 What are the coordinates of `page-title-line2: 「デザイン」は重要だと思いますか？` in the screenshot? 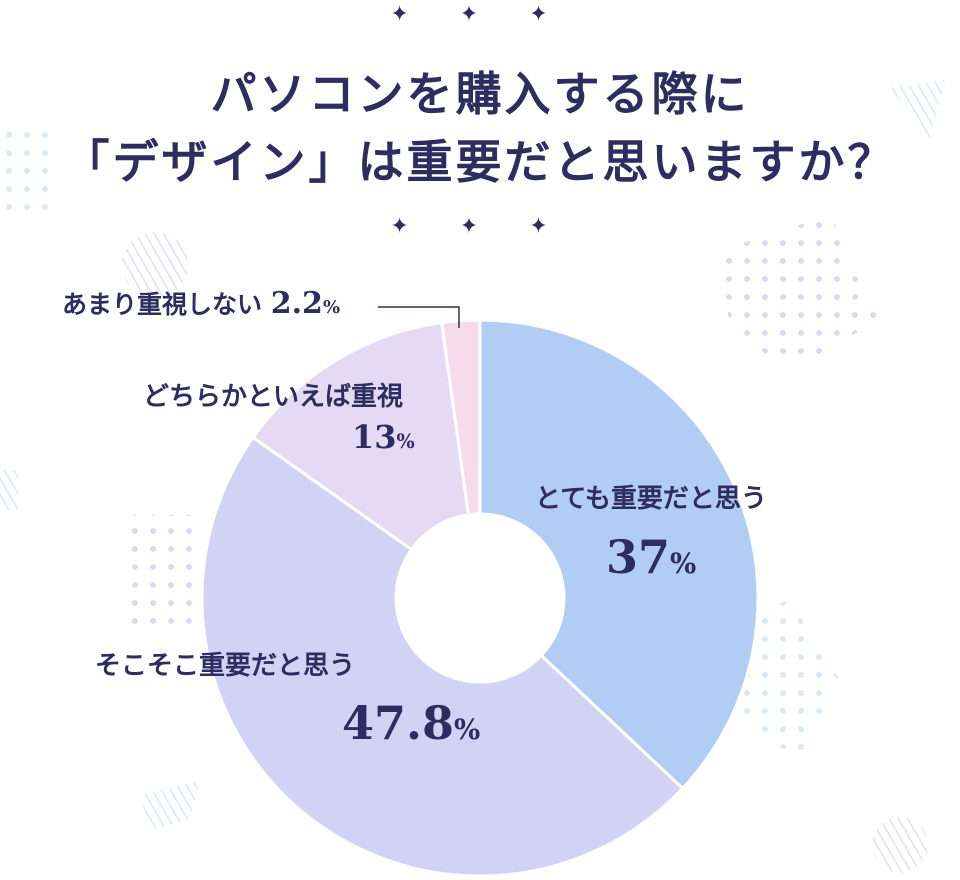 It's located at (480, 162).